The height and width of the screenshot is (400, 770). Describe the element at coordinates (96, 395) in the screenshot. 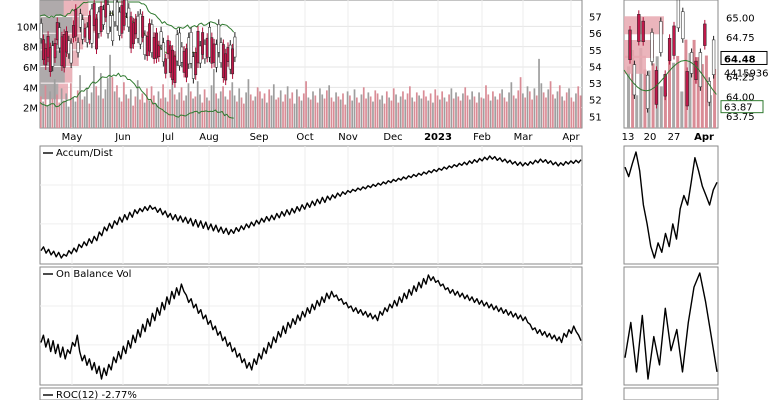

I see `roc-label: ROC(12) -2.77%` at that location.